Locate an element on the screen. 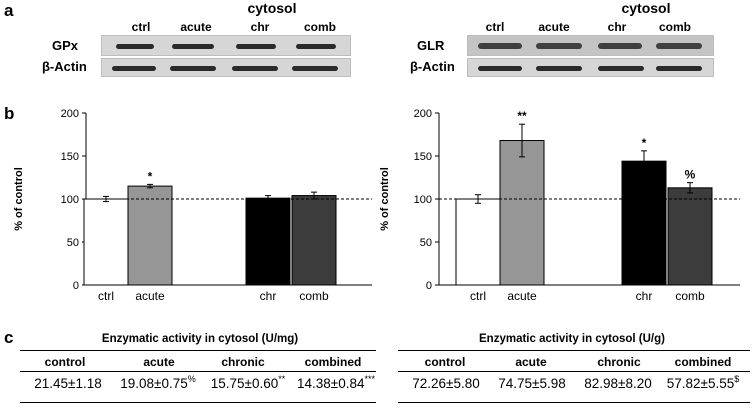 This screenshot has height=408, width=756. left-header-combined: combined is located at coordinates (333, 362).